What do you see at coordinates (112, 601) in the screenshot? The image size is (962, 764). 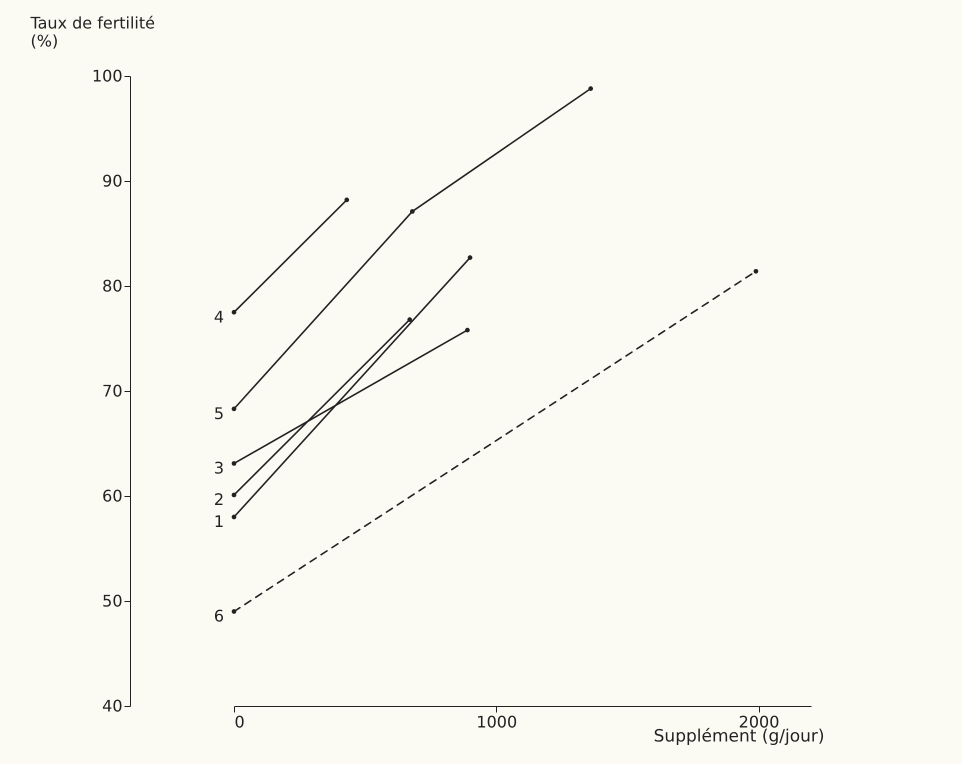 I see `y-tick-label: 50` at bounding box center [112, 601].